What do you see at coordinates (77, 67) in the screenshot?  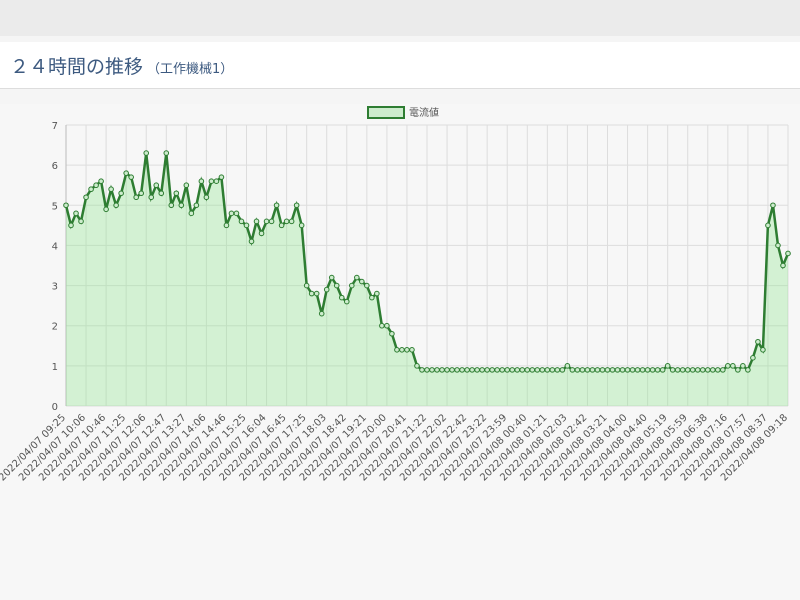 I see `title-text: ２４時間の推移` at bounding box center [77, 67].